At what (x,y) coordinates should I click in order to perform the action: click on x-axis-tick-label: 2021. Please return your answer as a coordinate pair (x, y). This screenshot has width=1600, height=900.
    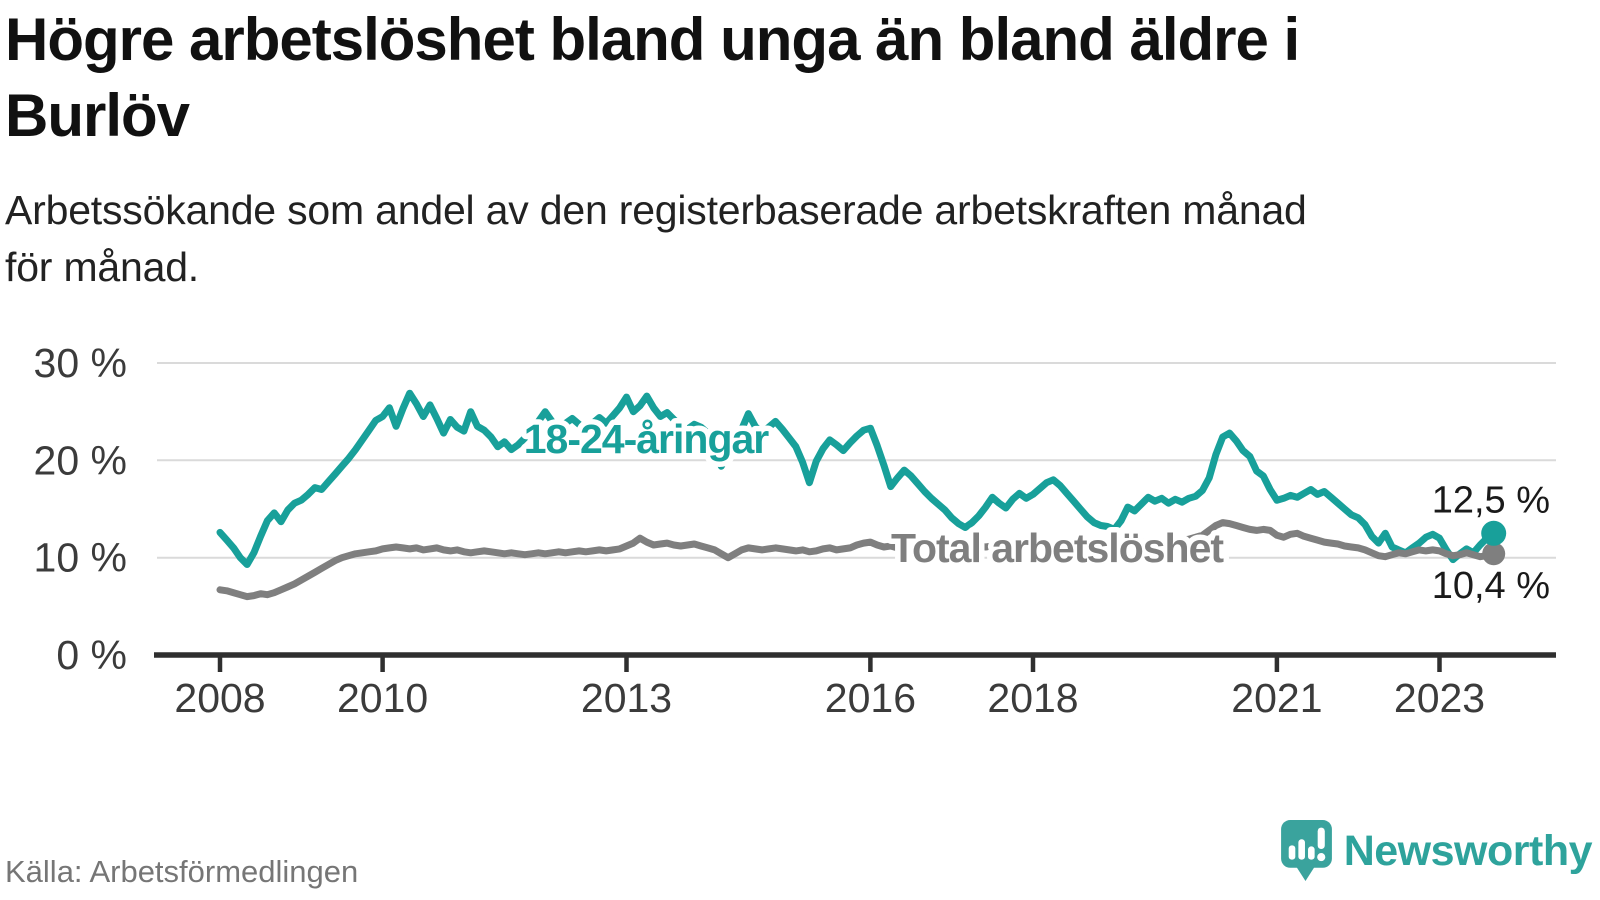
    Looking at the image, I should click on (1276, 698).